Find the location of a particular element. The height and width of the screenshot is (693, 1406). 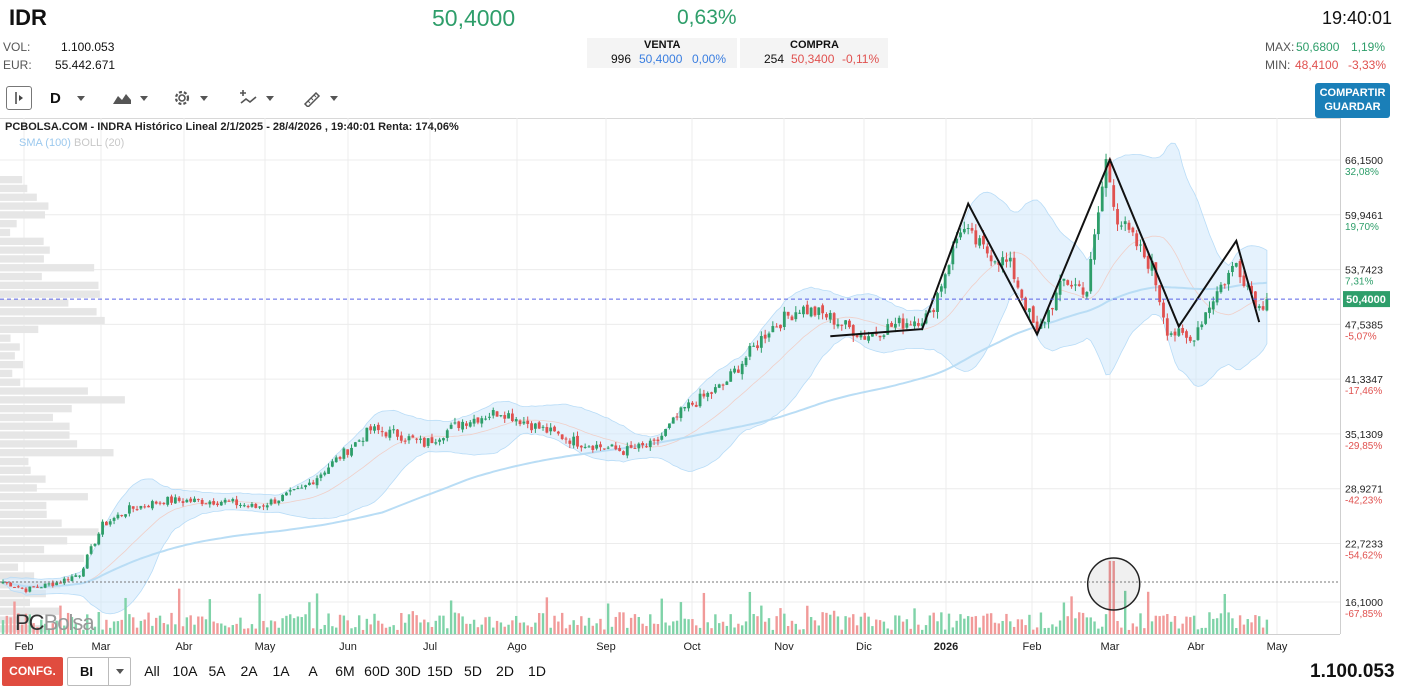

period-button-all: All is located at coordinates (152, 671).